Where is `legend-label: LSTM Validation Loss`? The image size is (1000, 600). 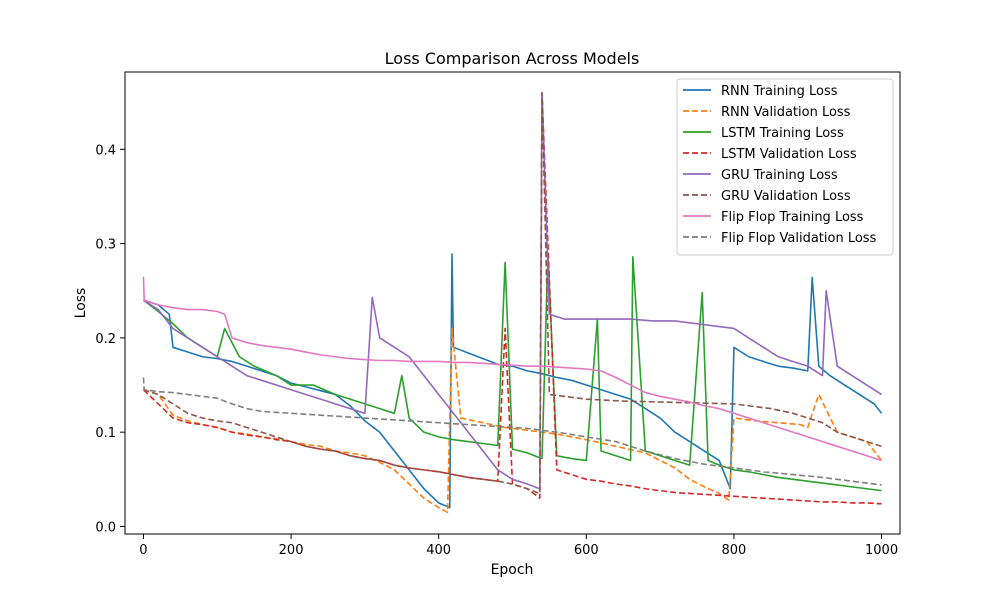
legend-label: LSTM Validation Loss is located at coordinates (789, 154).